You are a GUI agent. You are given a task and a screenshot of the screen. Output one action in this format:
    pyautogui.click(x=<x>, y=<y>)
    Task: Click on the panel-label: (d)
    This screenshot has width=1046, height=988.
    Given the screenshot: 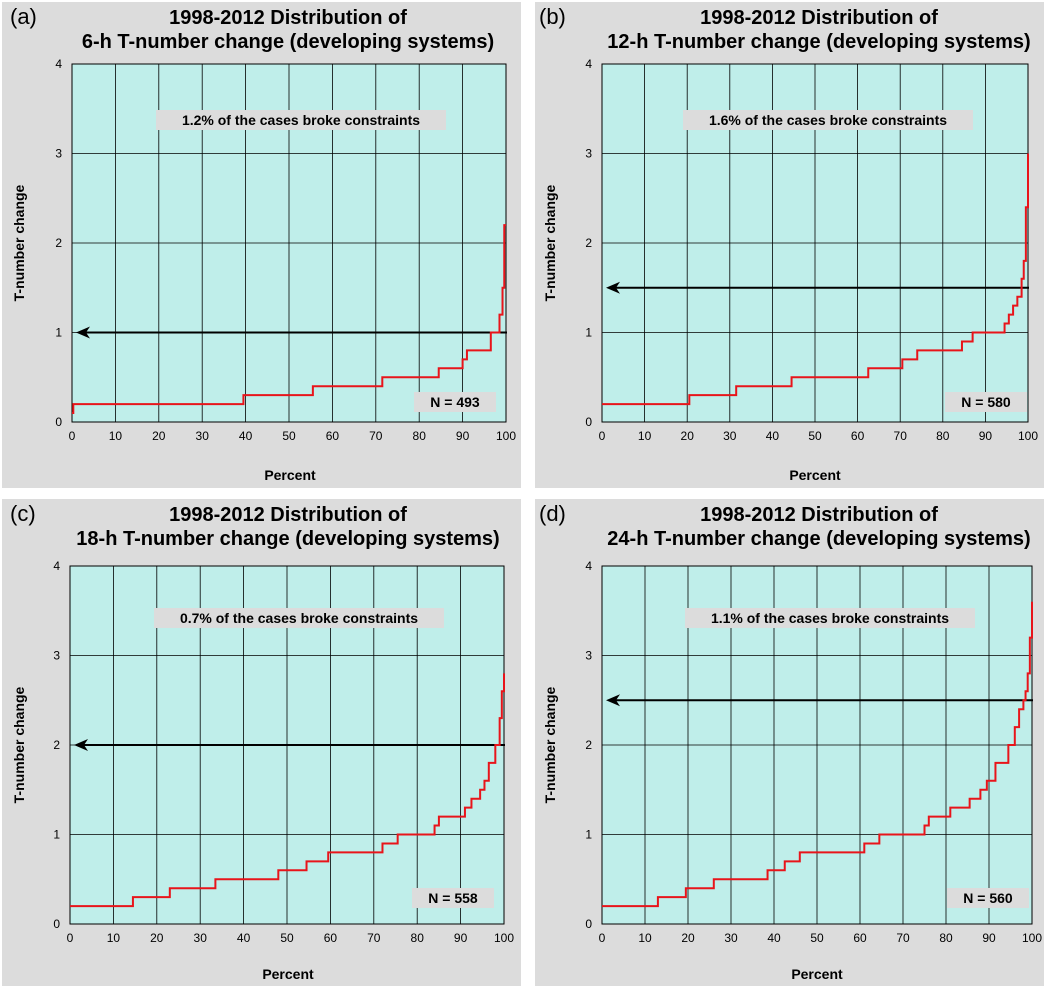 What is the action you would take?
    pyautogui.click(x=552, y=513)
    